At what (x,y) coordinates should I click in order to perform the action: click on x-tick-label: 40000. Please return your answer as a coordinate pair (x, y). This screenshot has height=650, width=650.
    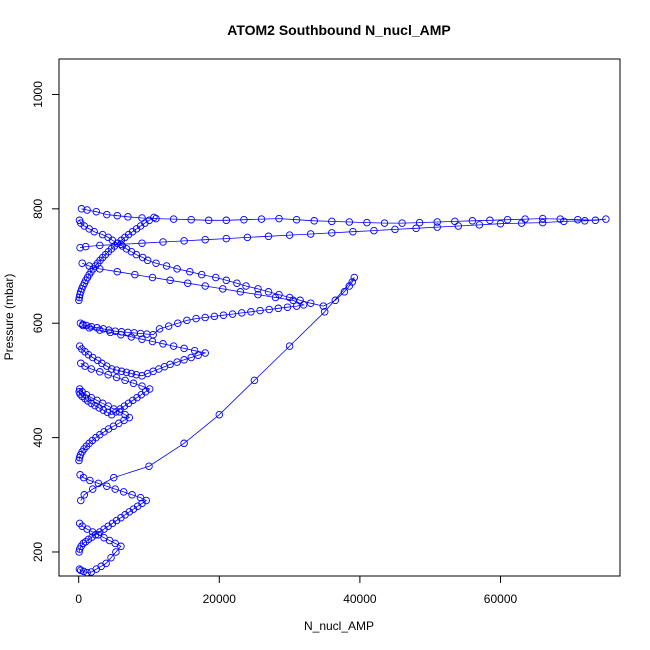
    Looking at the image, I should click on (360, 599).